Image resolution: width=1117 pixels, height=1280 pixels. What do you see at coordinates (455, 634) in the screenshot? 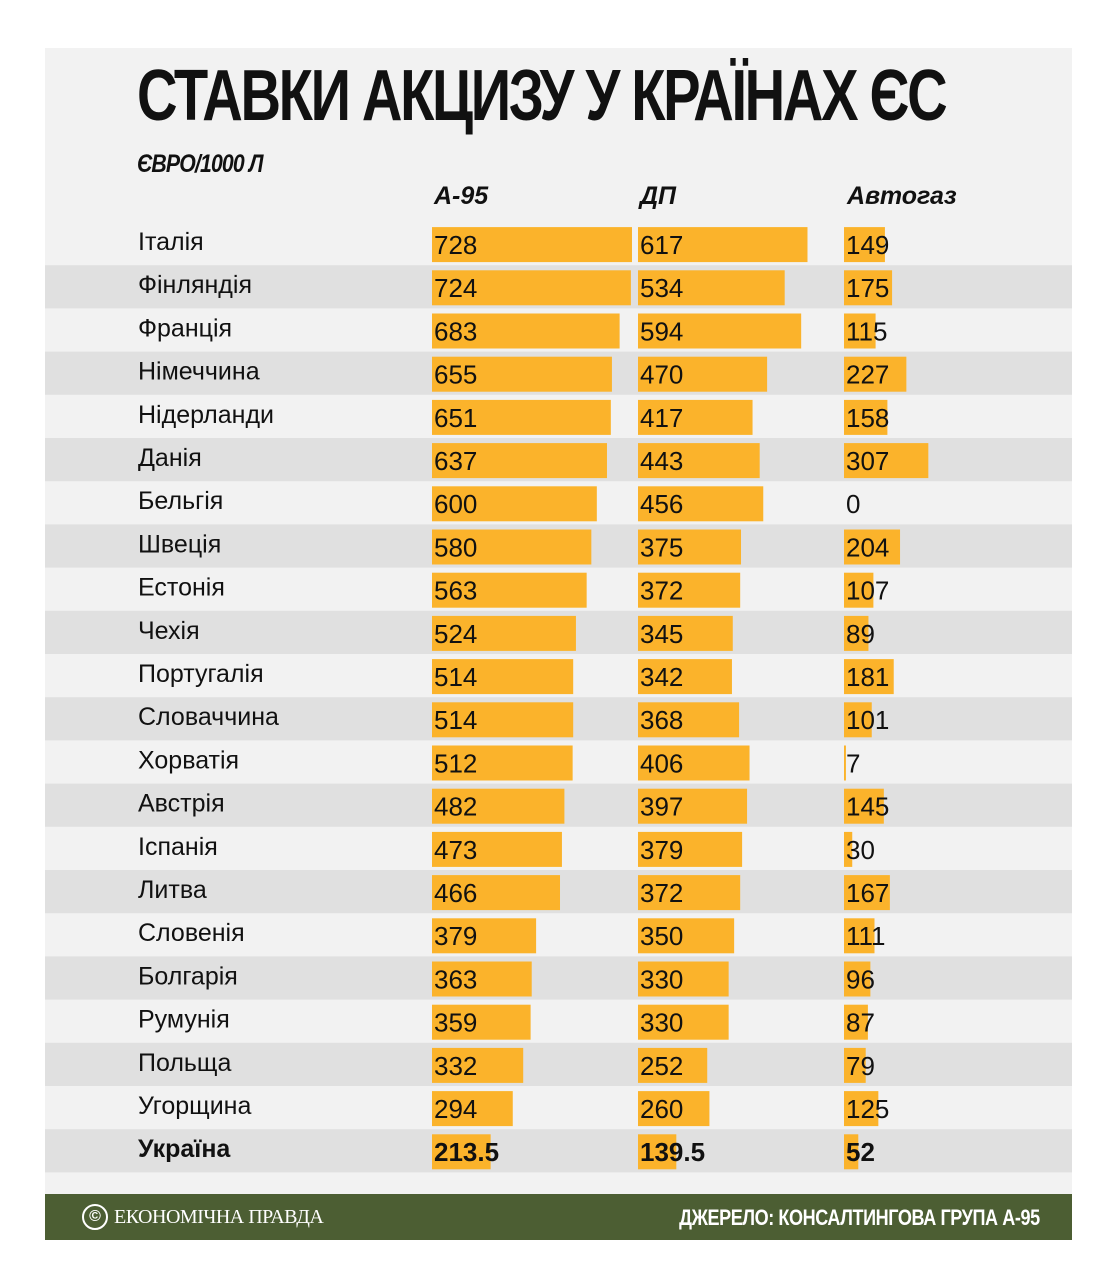
I see `data-label: 524` at bounding box center [455, 634].